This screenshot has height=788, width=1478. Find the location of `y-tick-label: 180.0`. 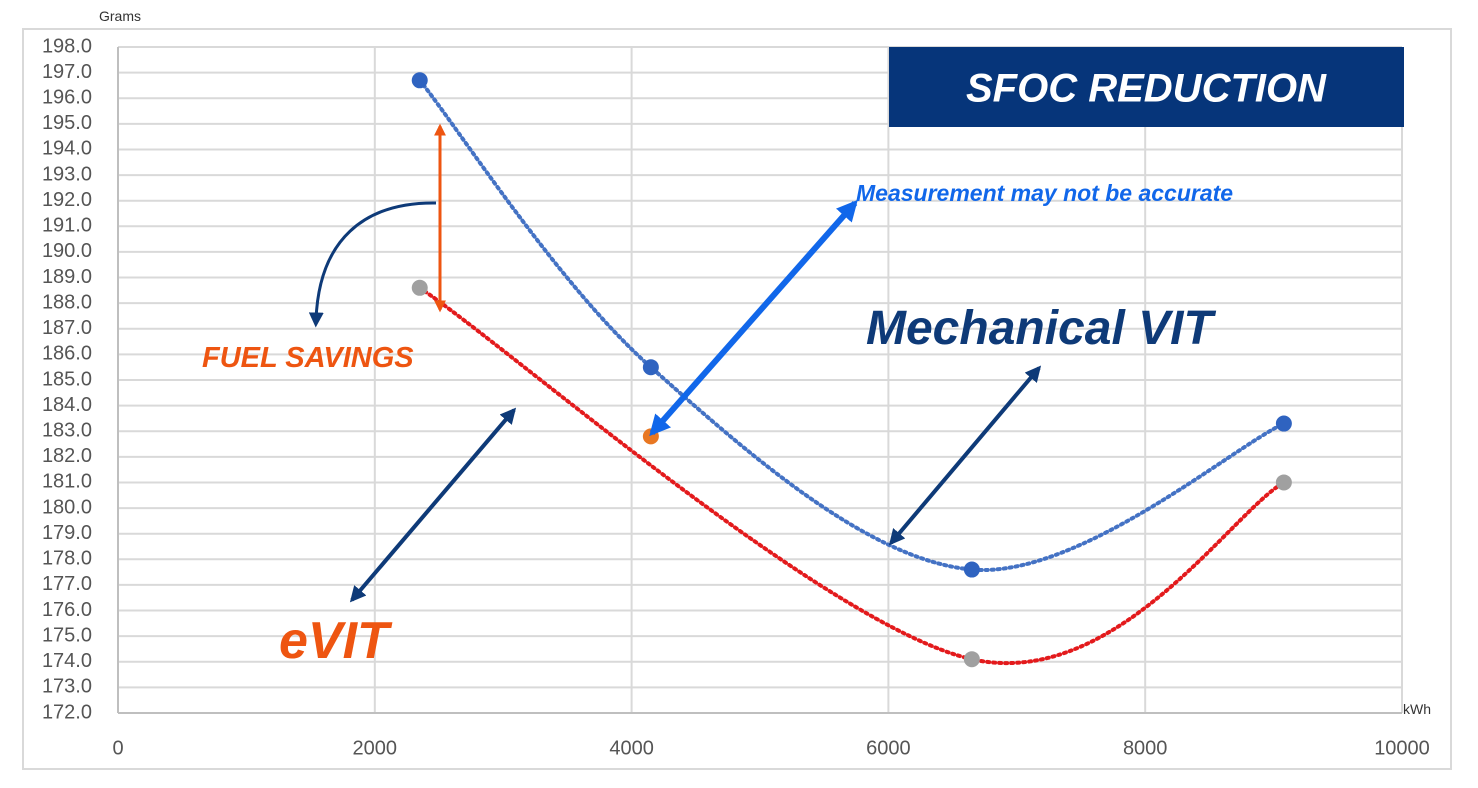

y-tick-label: 180.0 is located at coordinates (67, 507).